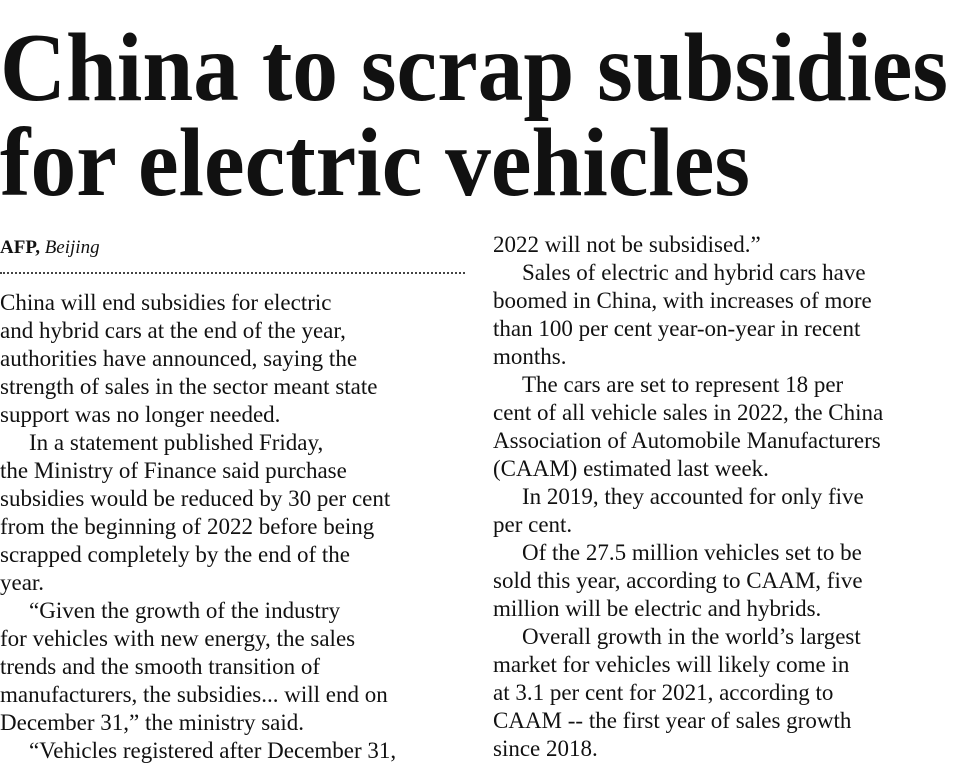 The image size is (957, 774). I want to click on text-line: “Given the growth of the industry, so click(185, 610).